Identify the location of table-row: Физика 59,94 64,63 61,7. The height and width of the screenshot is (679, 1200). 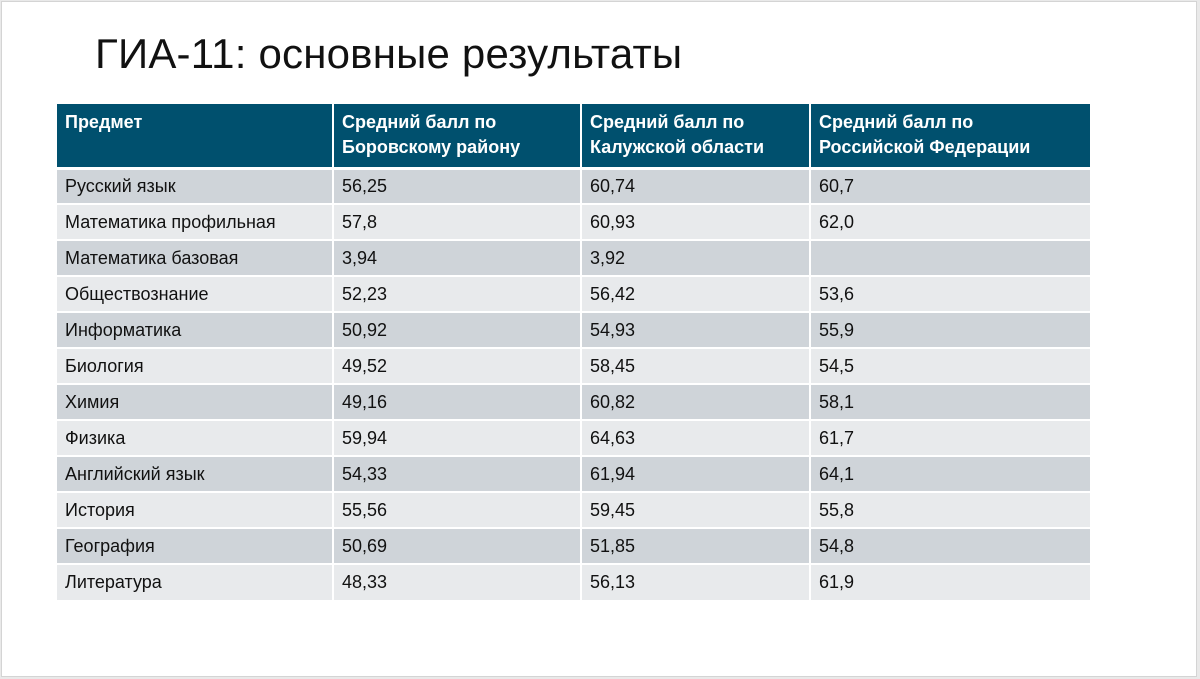
(573, 438).